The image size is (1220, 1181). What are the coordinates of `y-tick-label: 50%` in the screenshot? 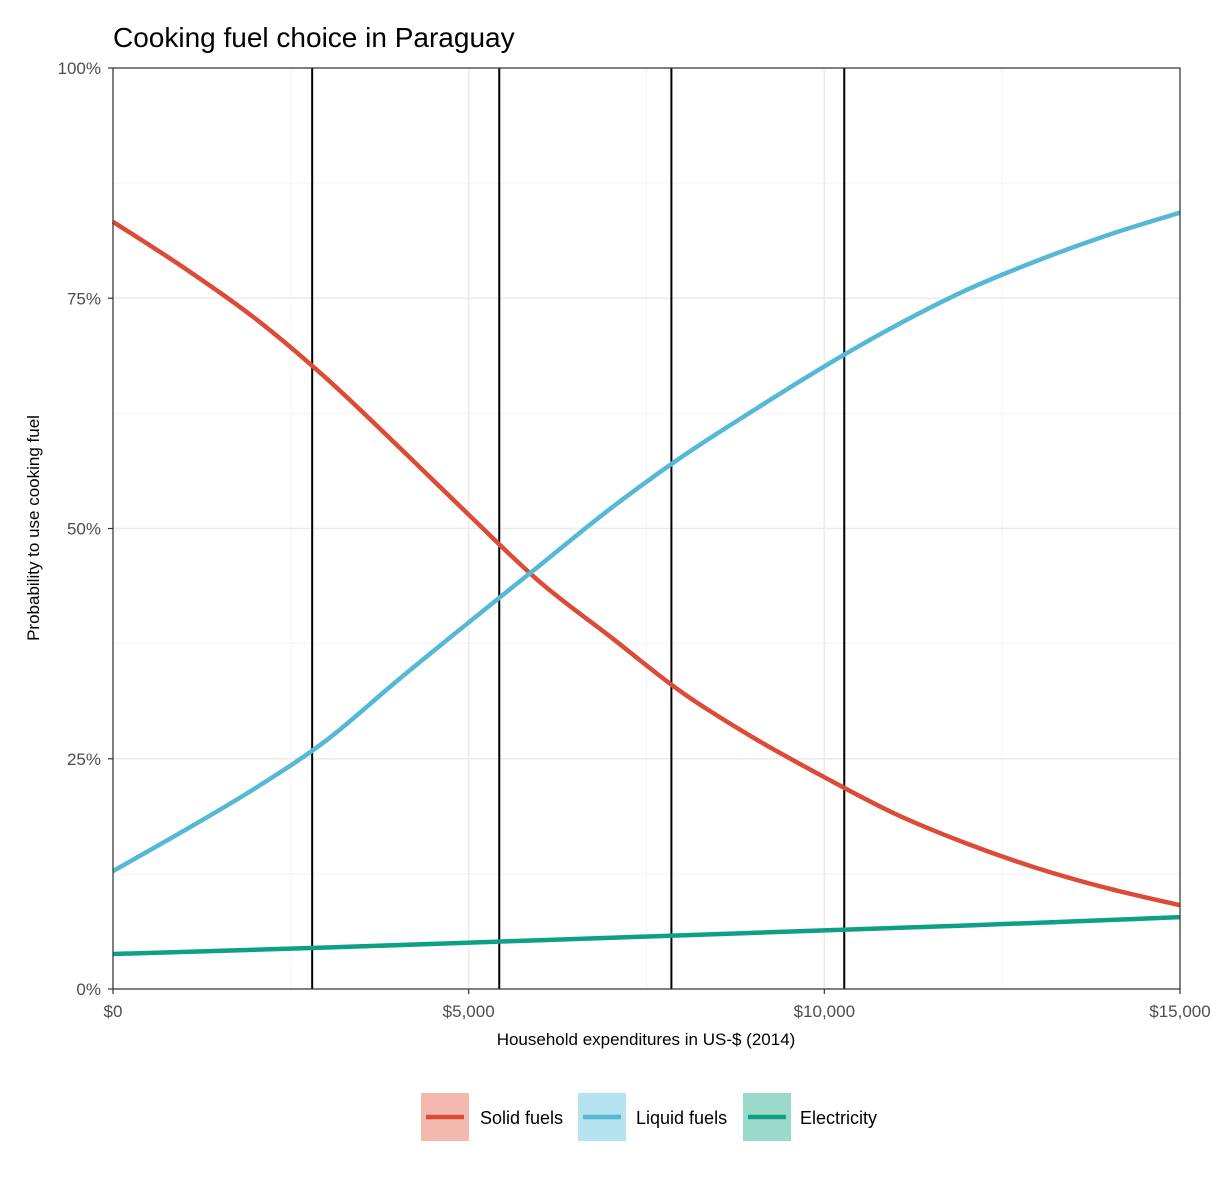 It's located at (84, 529).